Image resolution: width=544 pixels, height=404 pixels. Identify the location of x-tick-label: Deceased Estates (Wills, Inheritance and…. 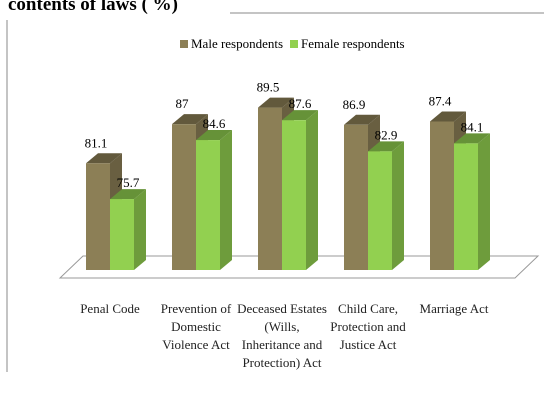
(282, 335).